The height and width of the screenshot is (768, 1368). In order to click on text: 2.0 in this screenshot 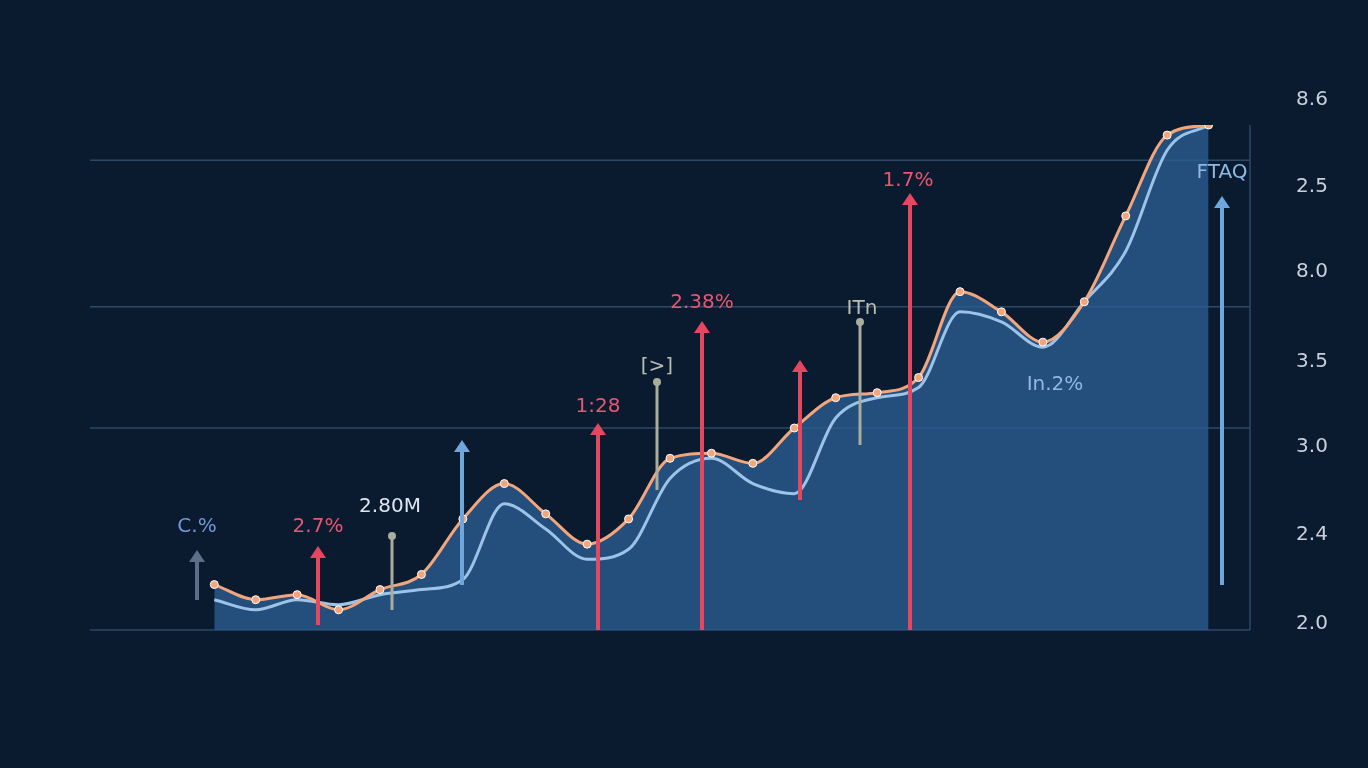, I will do `click(1312, 622)`.